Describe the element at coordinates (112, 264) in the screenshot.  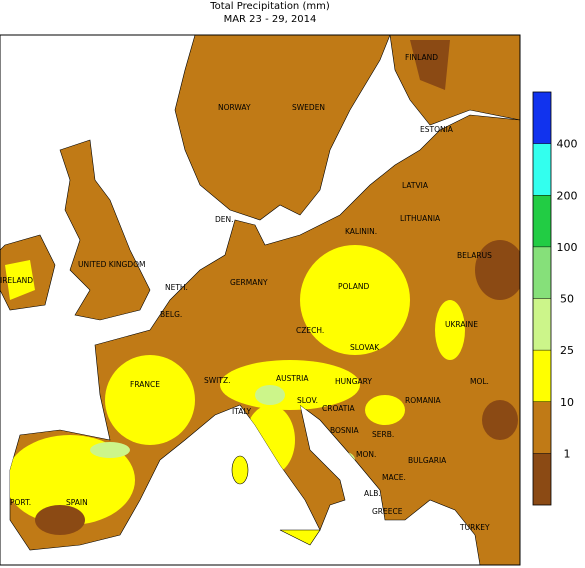
I see `country-label: UNITED KINGDOM` at that location.